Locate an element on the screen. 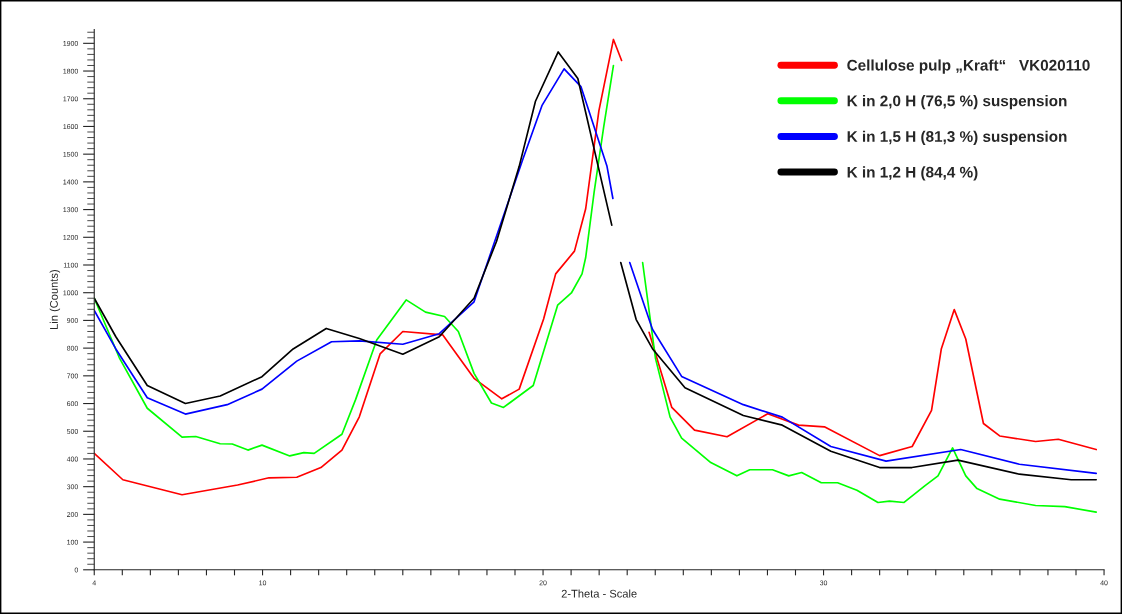 The height and width of the screenshot is (614, 1122). legend-label: Cellulose pulp „Kraft“ VK020110 is located at coordinates (968, 66).